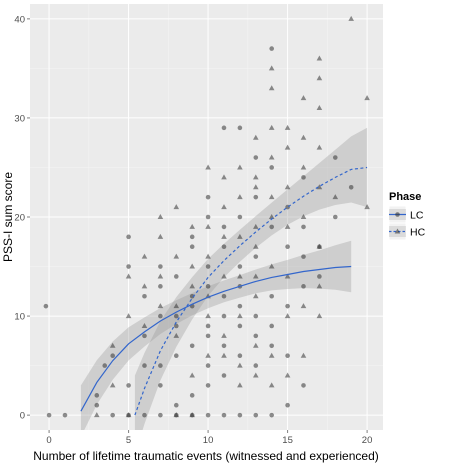 The image size is (449, 470). What do you see at coordinates (405, 197) in the screenshot?
I see `legend-title: Phase` at bounding box center [405, 197].